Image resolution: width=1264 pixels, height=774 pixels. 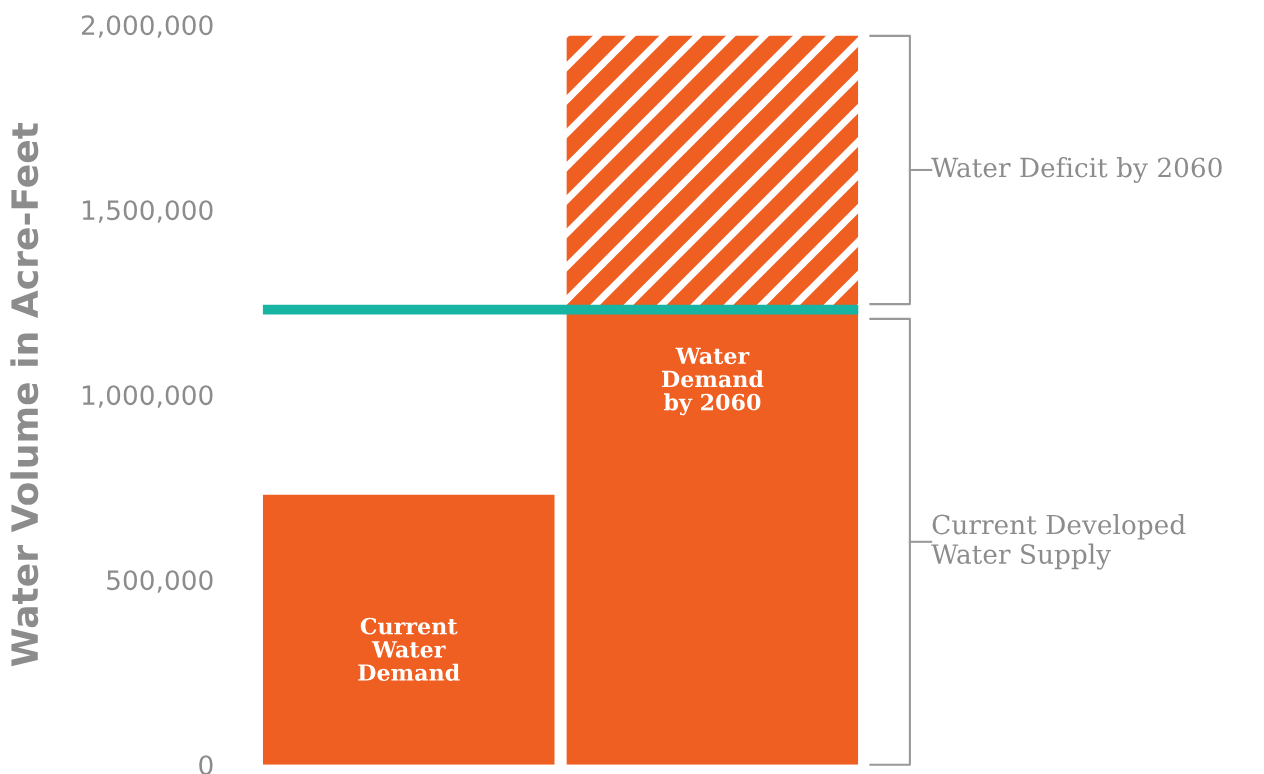 What do you see at coordinates (1058, 542) in the screenshot?
I see `text: Current Developed Water Supply` at bounding box center [1058, 542].